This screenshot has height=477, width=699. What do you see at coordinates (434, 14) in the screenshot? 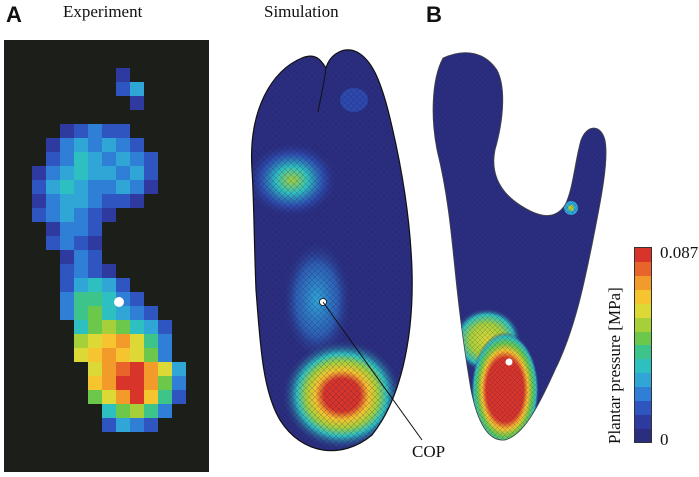
I see `panel-b-letter: B` at bounding box center [434, 14].